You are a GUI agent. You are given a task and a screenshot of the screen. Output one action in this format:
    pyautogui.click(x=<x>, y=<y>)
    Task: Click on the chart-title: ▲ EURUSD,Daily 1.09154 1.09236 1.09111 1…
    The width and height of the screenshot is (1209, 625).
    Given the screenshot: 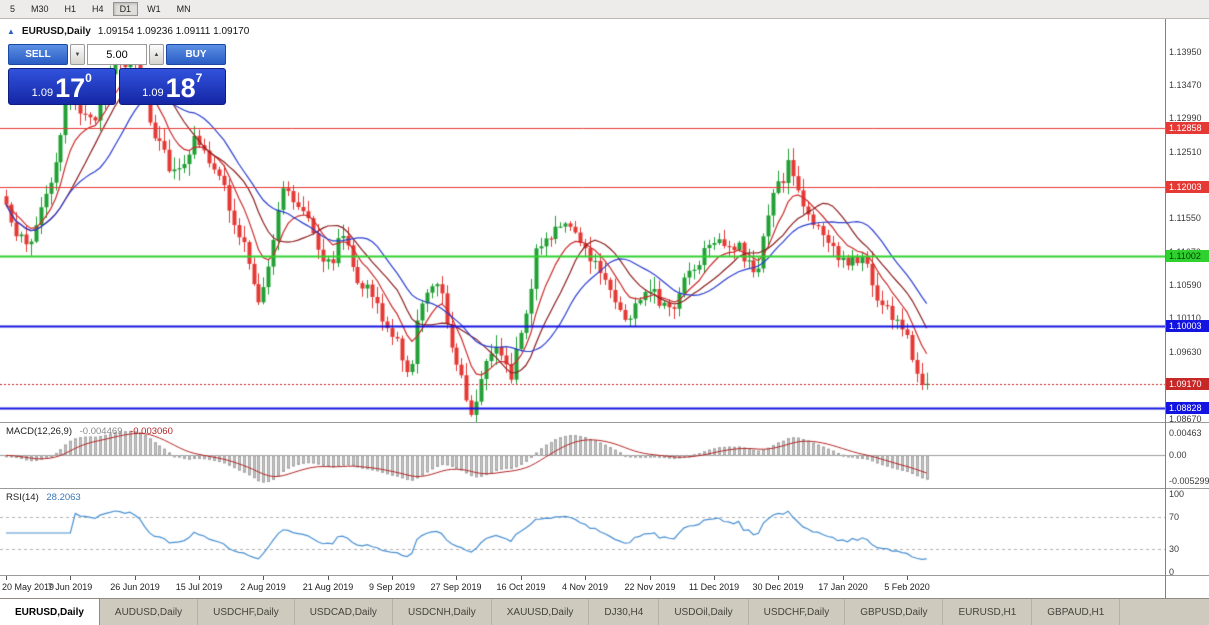 What is the action you would take?
    pyautogui.click(x=128, y=31)
    